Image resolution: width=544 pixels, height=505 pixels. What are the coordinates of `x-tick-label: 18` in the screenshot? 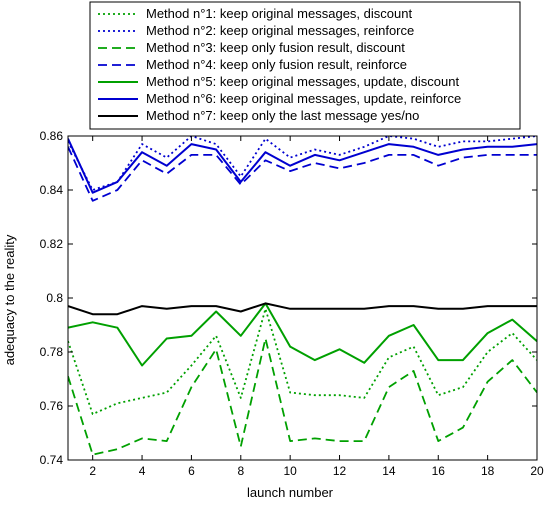 It's located at (488, 471).